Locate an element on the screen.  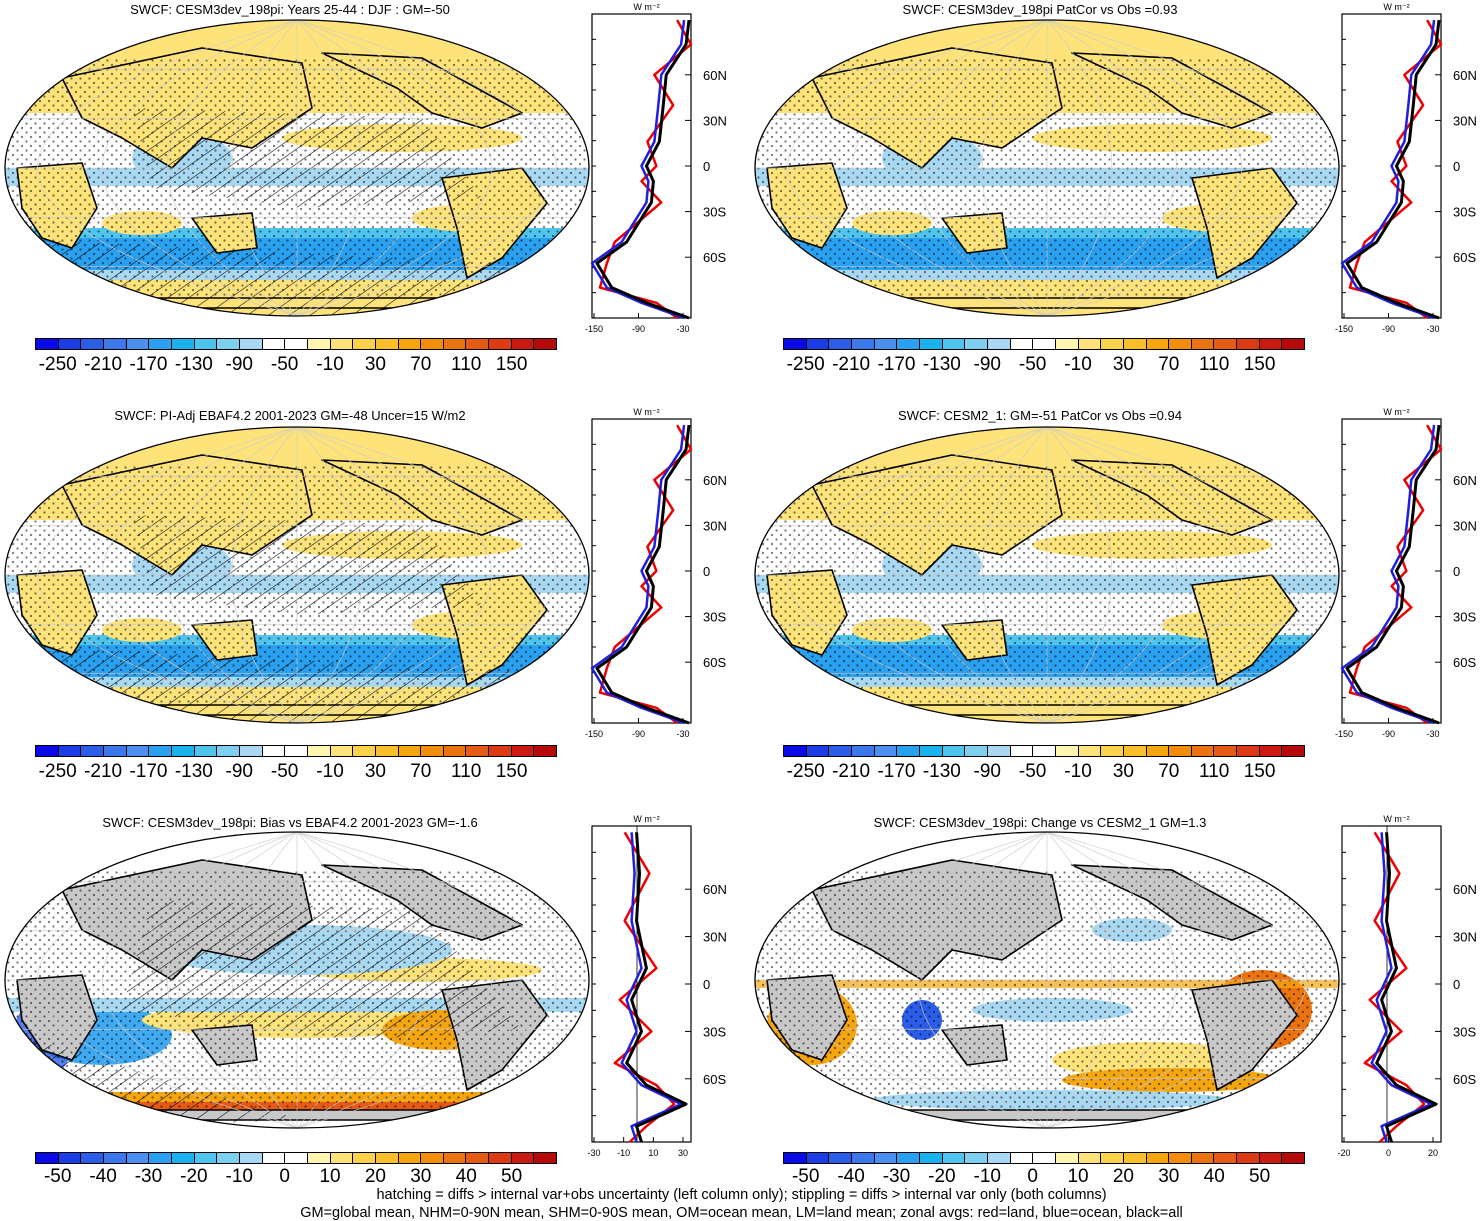
zonal-x-tick-label: -20 is located at coordinates (1343, 1153).